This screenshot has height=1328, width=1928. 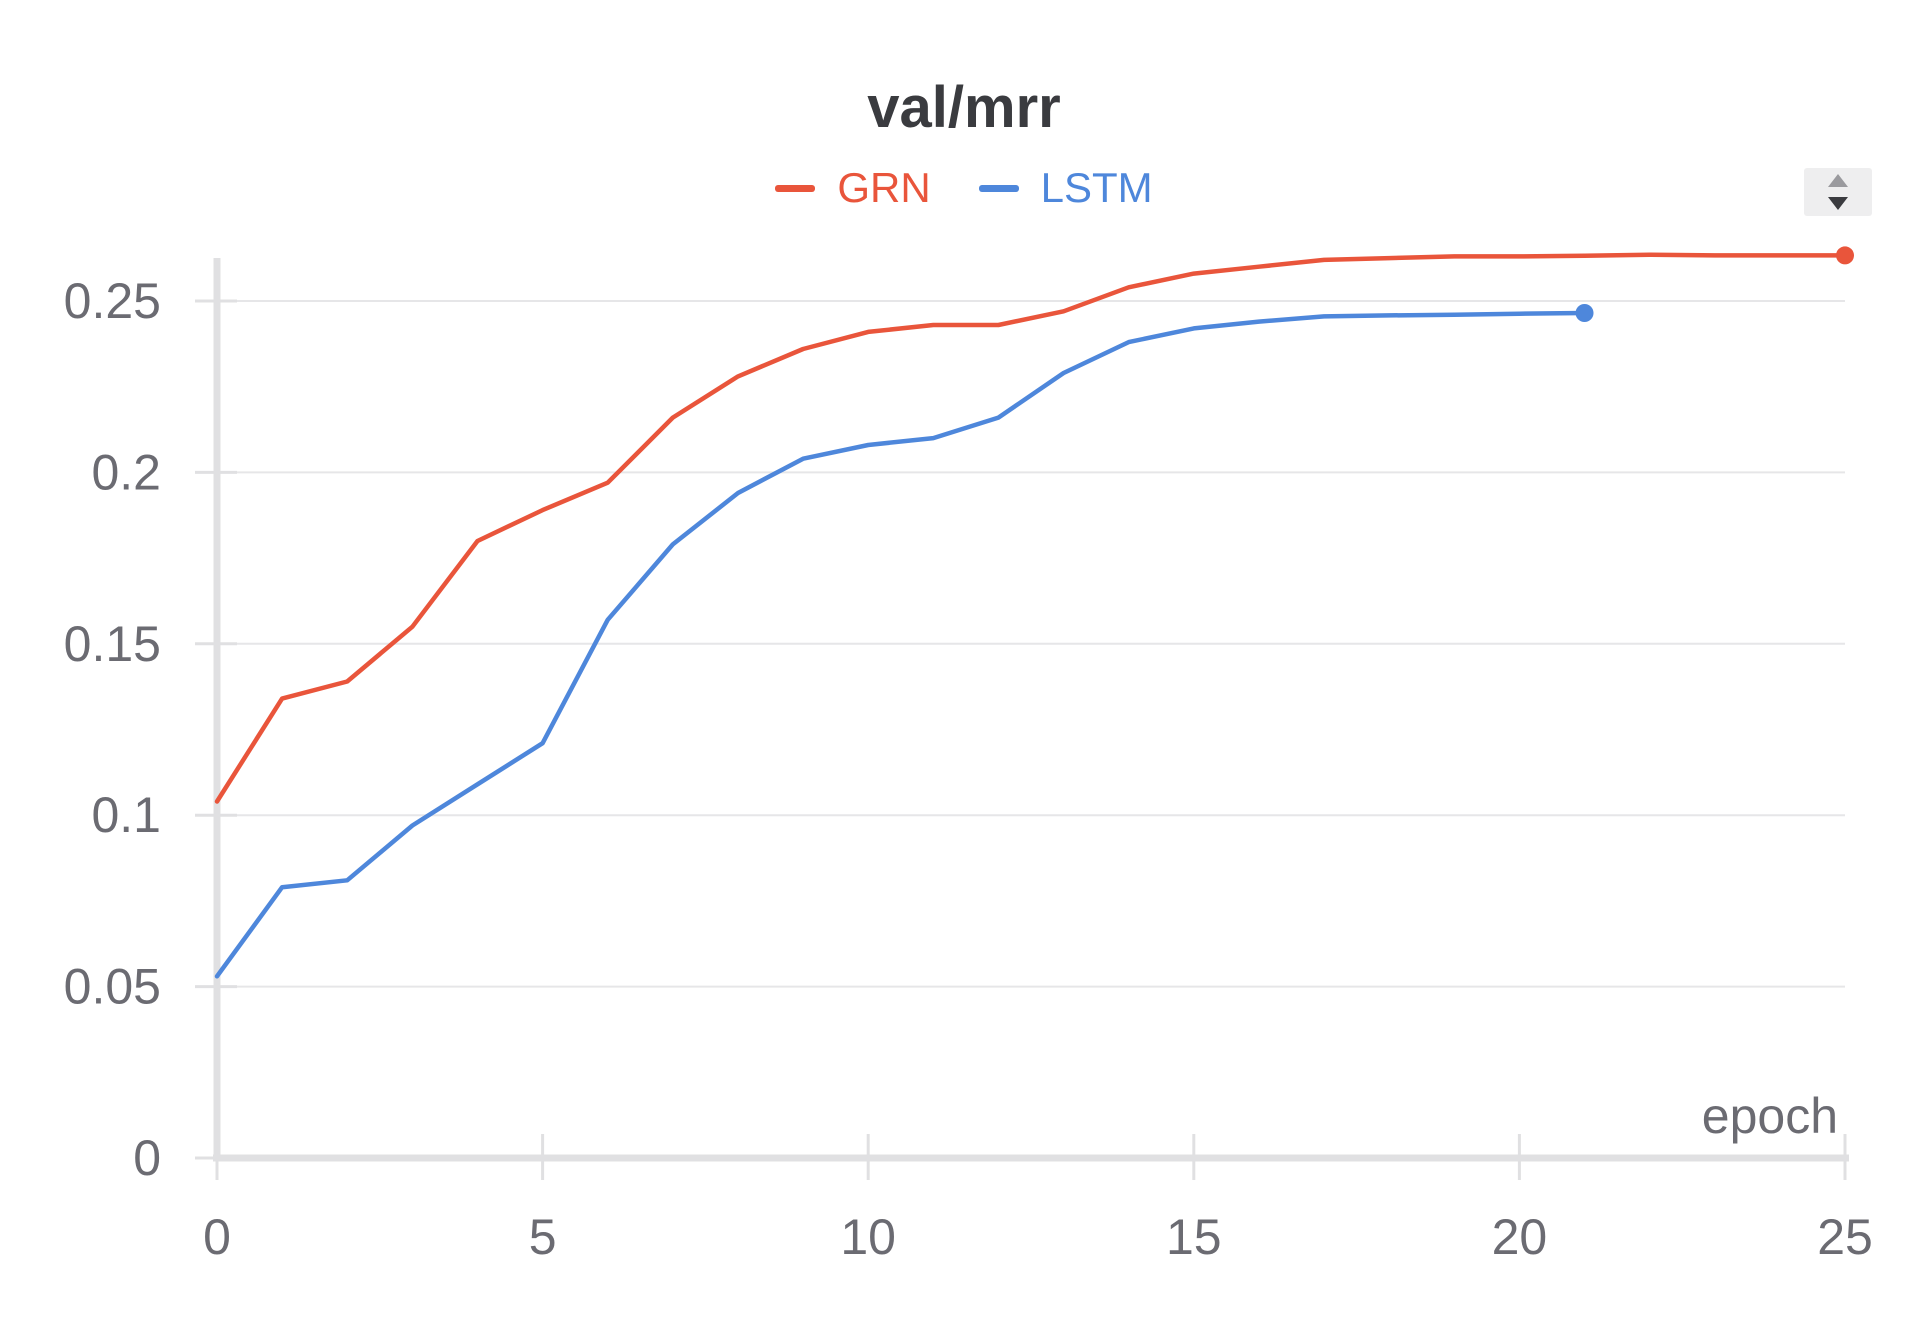 I want to click on legend-scroll-control, so click(x=1838, y=192).